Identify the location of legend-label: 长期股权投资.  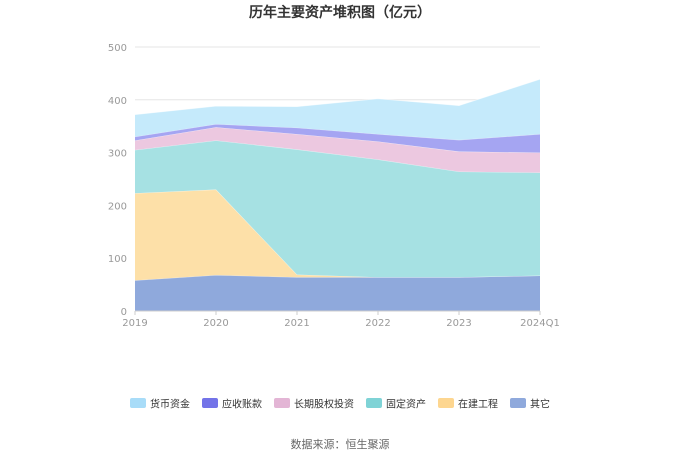
(324, 404).